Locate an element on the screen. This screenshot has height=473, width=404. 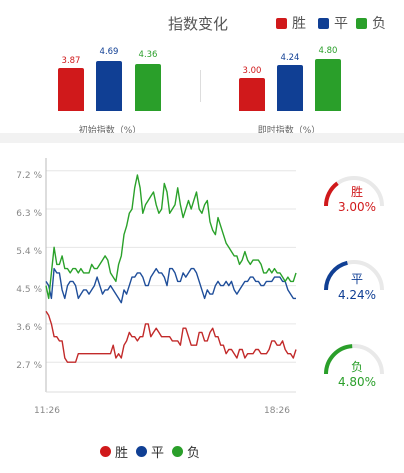
bar-initial-win is located at coordinates (71, 89).